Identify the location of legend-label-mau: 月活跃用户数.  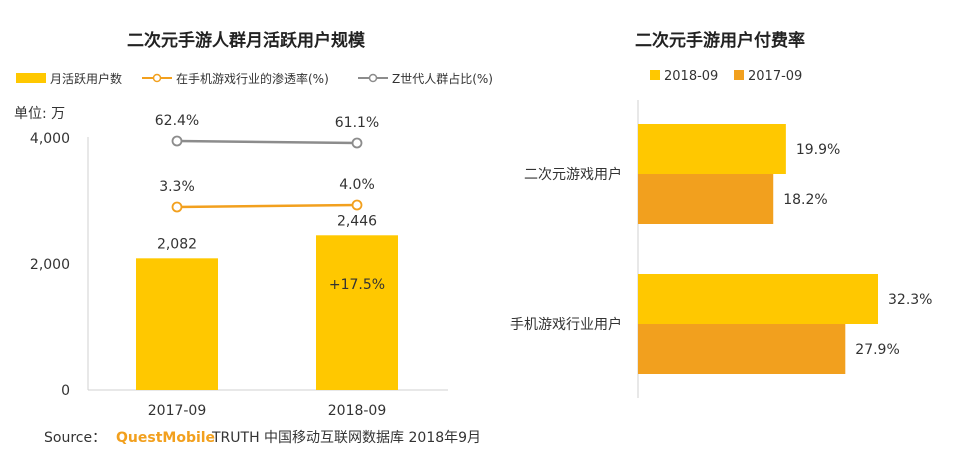
(86, 78).